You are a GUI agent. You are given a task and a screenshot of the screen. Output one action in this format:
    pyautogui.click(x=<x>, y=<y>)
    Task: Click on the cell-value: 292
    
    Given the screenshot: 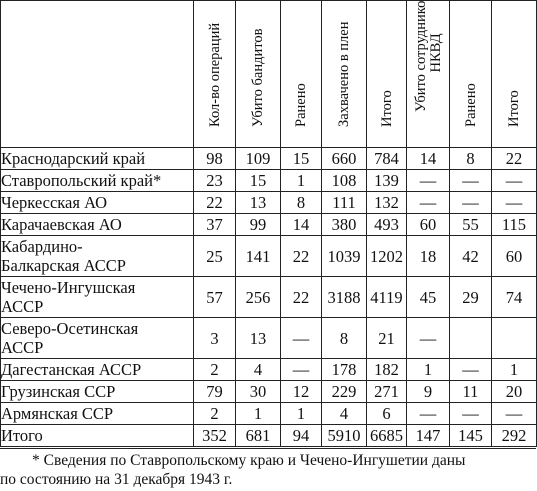 What is the action you would take?
    pyautogui.click(x=514, y=435)
    